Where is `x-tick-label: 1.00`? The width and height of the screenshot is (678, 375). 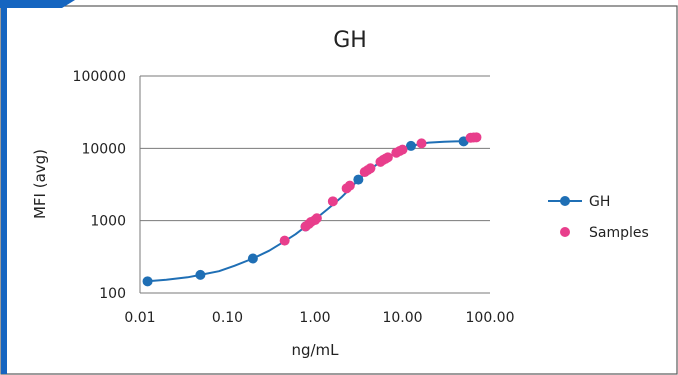 x-tick-label: 1.00 is located at coordinates (314, 318).